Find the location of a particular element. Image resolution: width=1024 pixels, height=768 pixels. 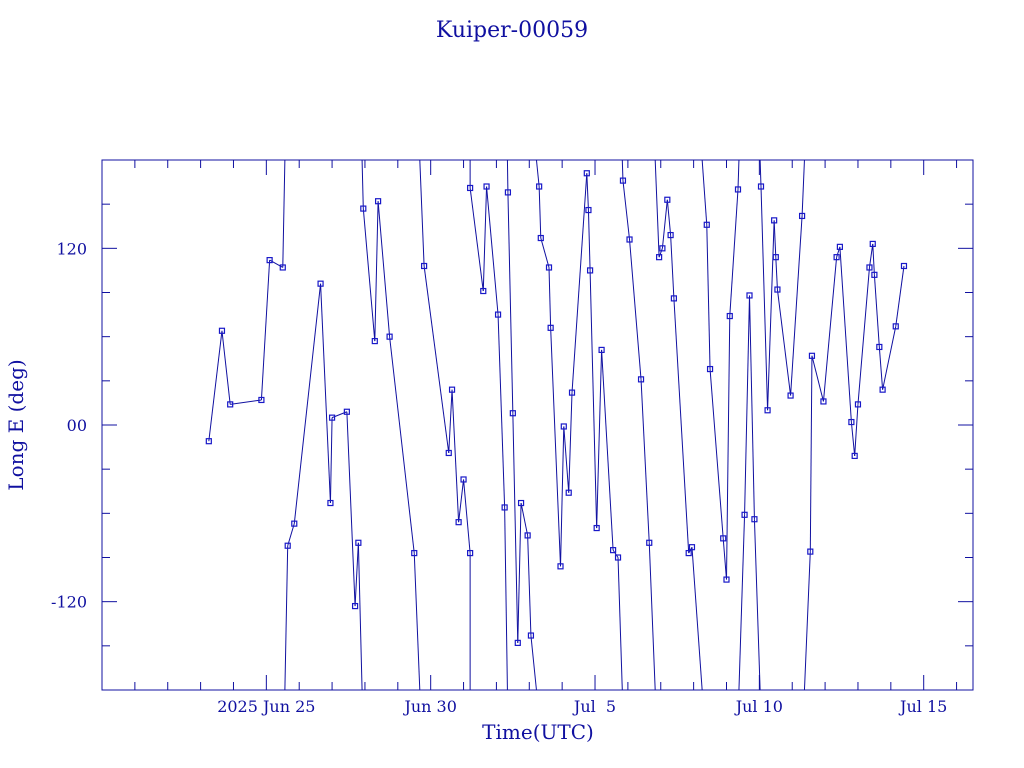

x-axis-label: Time(UTC) is located at coordinates (538, 732).